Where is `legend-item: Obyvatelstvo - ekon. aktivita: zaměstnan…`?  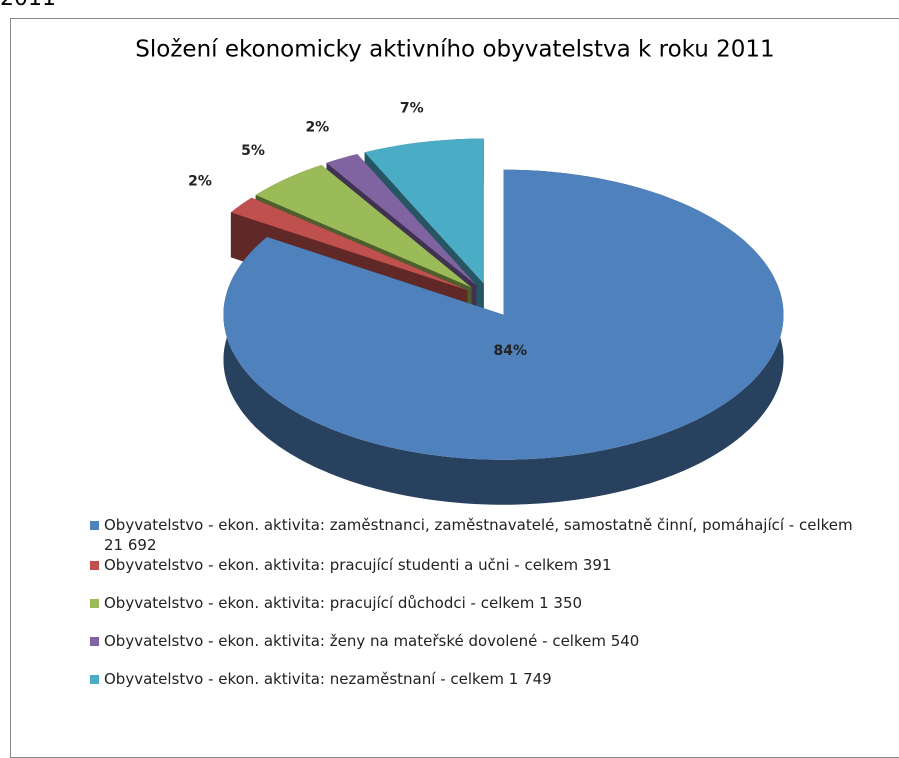
legend-item: Obyvatelstvo - ekon. aktivita: zaměstnan… is located at coordinates (480, 535).